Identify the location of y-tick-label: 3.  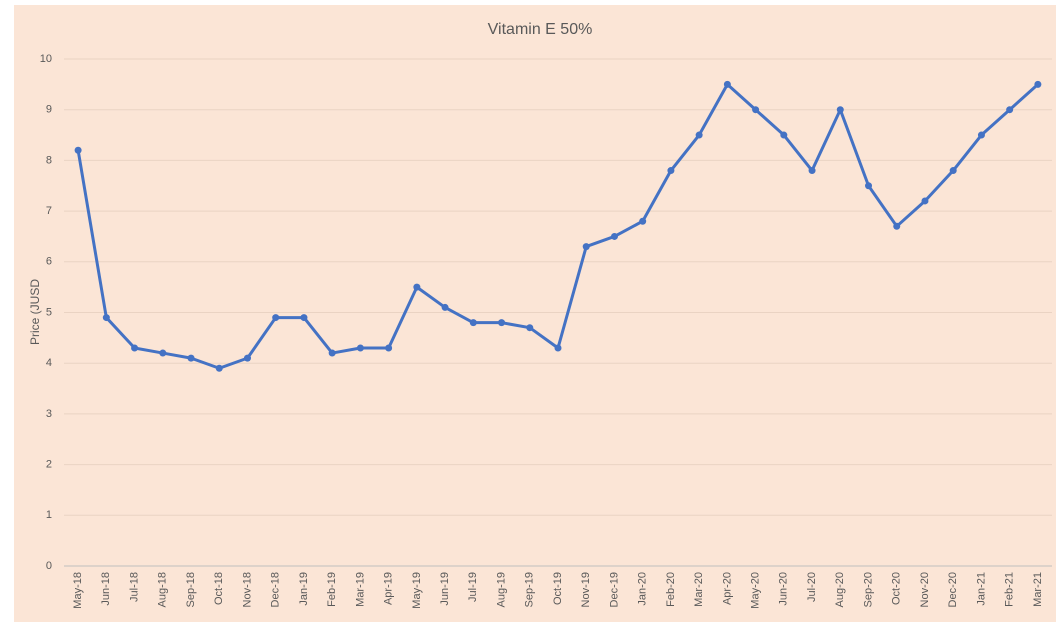
(49, 414).